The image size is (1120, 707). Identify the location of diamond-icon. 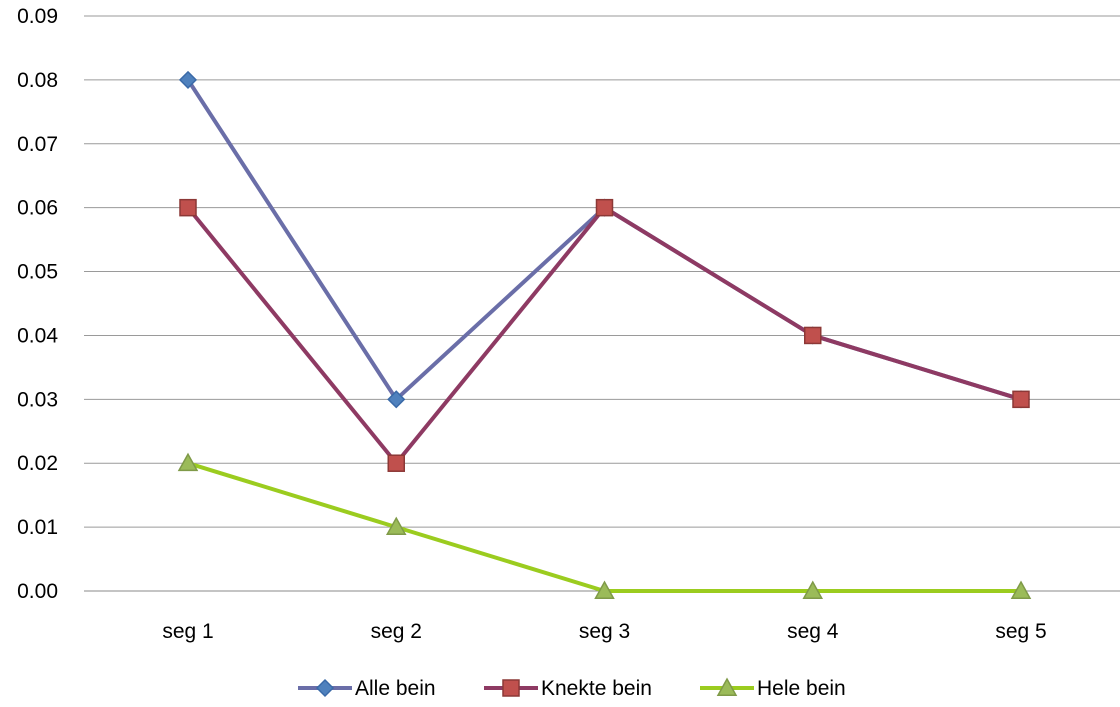
(325, 688).